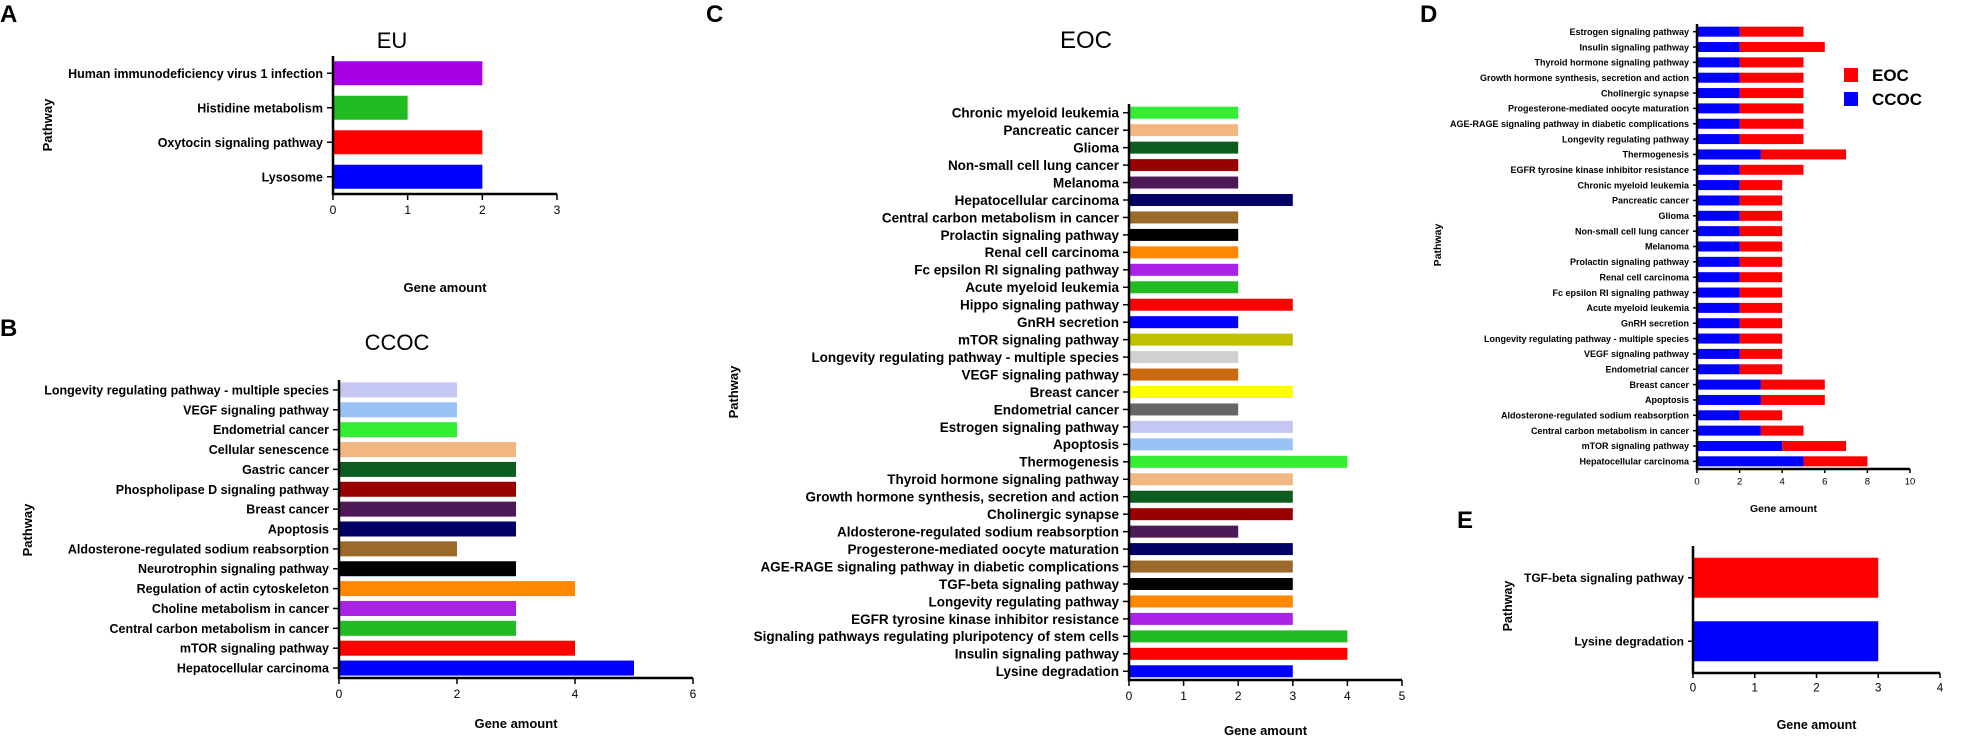  What do you see at coordinates (285, 470) in the screenshot?
I see `y-tick-label: Gastric cancer` at bounding box center [285, 470].